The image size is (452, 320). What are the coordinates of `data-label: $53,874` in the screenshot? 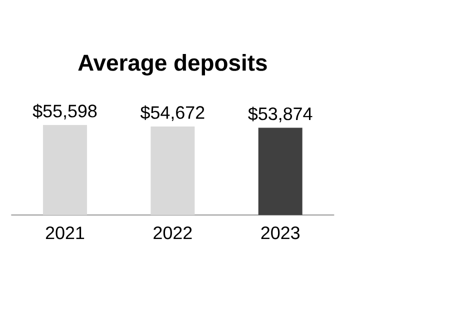 It's located at (280, 114).